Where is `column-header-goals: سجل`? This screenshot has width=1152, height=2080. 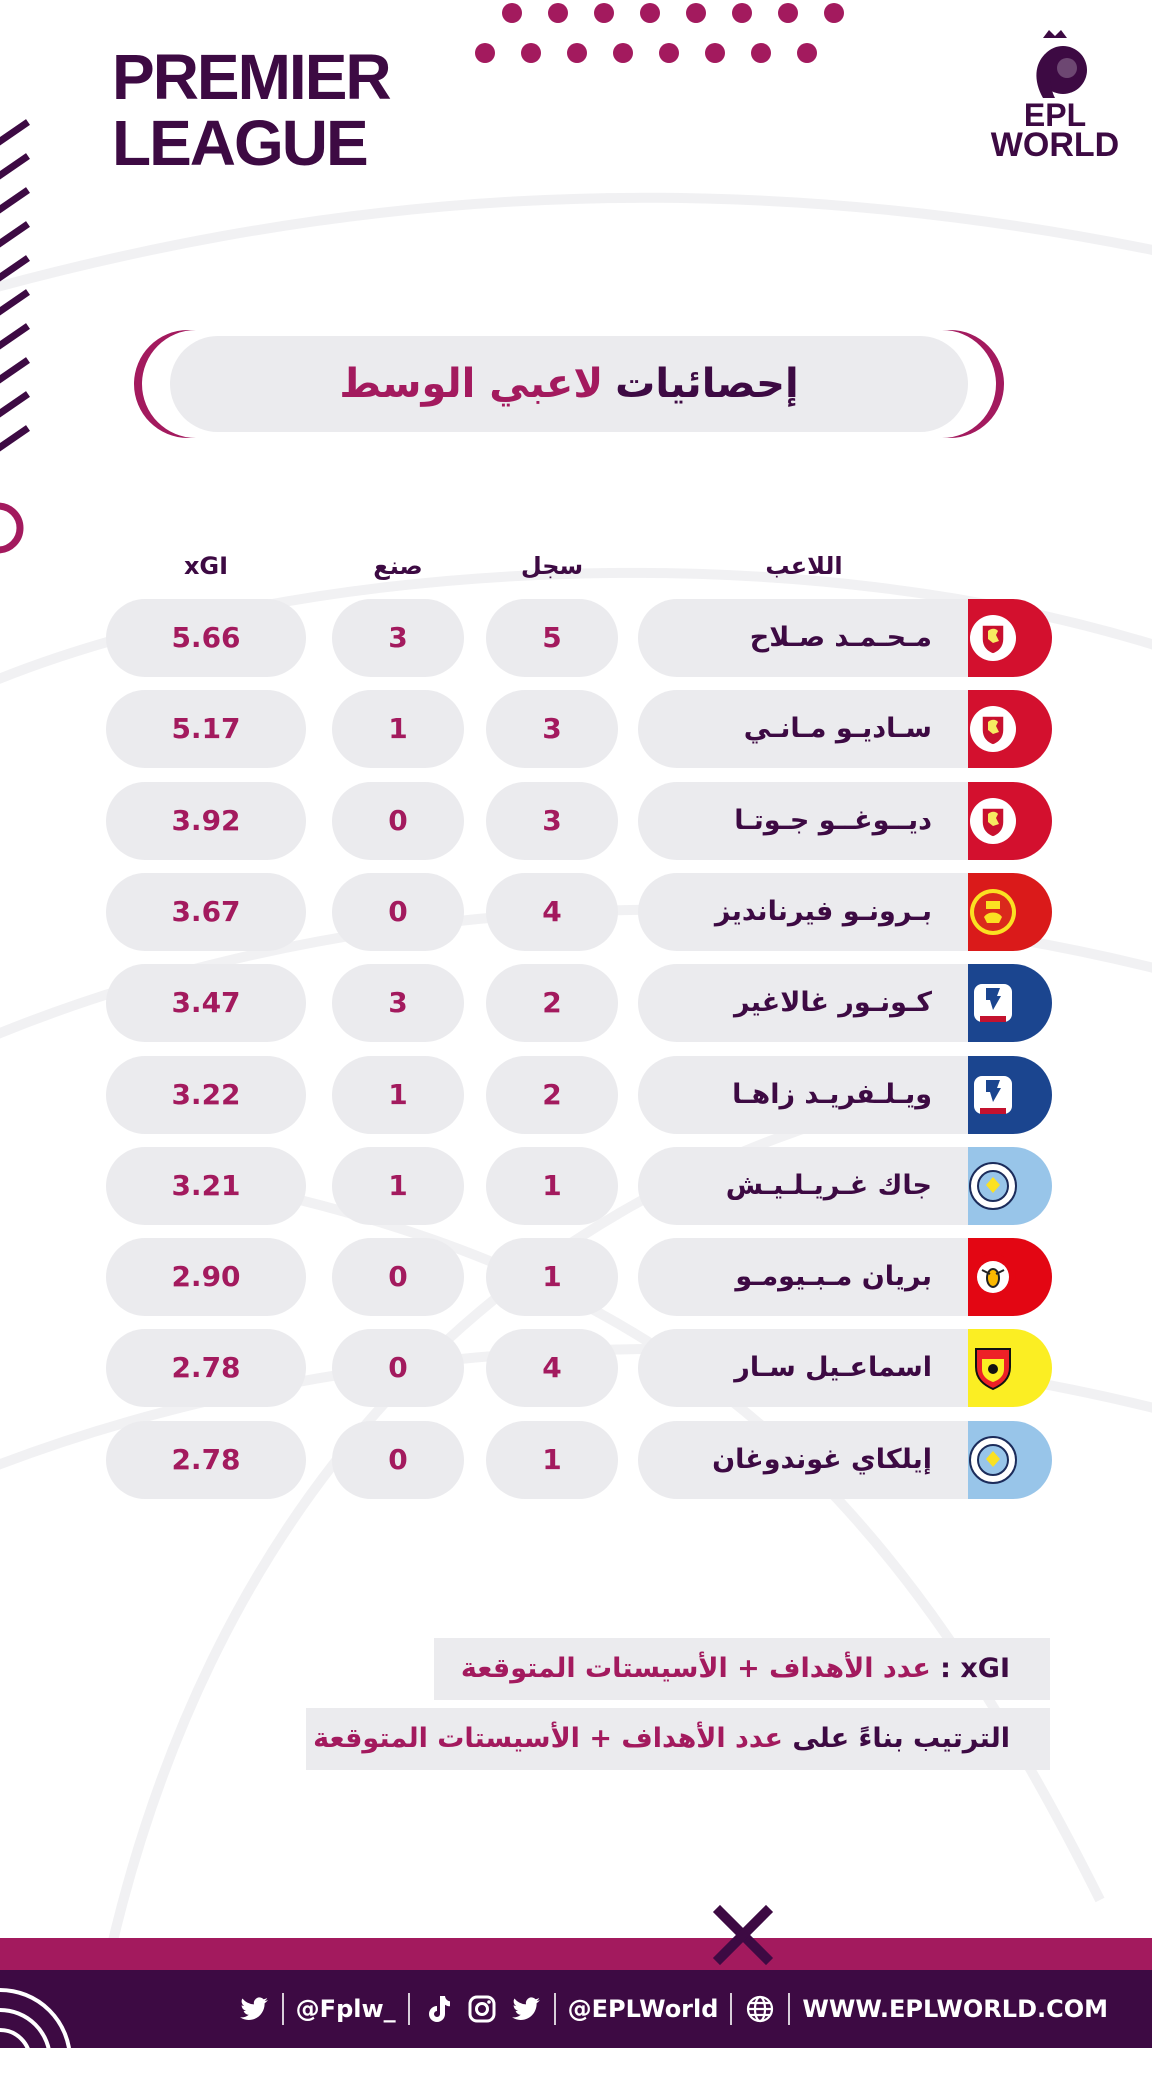 column-header-goals: سجل is located at coordinates (552, 566).